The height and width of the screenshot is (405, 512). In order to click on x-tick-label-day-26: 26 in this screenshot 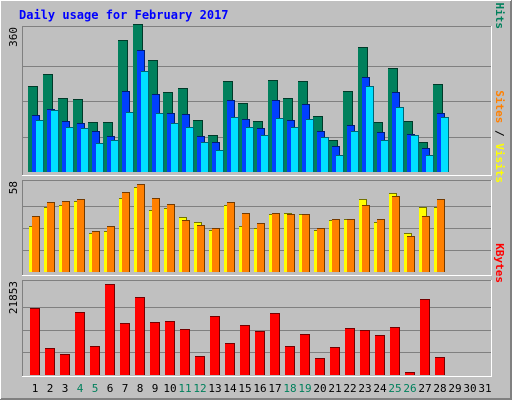, I will do `click(409, 388)`.